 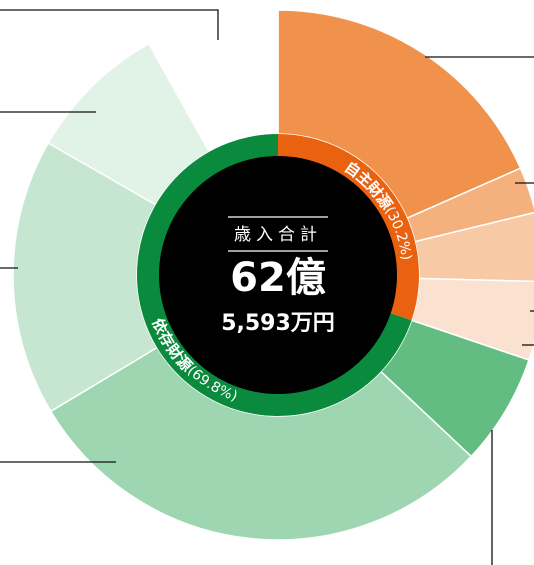 I want to click on center-amount-detail: 5,593万円, so click(x=278, y=323).